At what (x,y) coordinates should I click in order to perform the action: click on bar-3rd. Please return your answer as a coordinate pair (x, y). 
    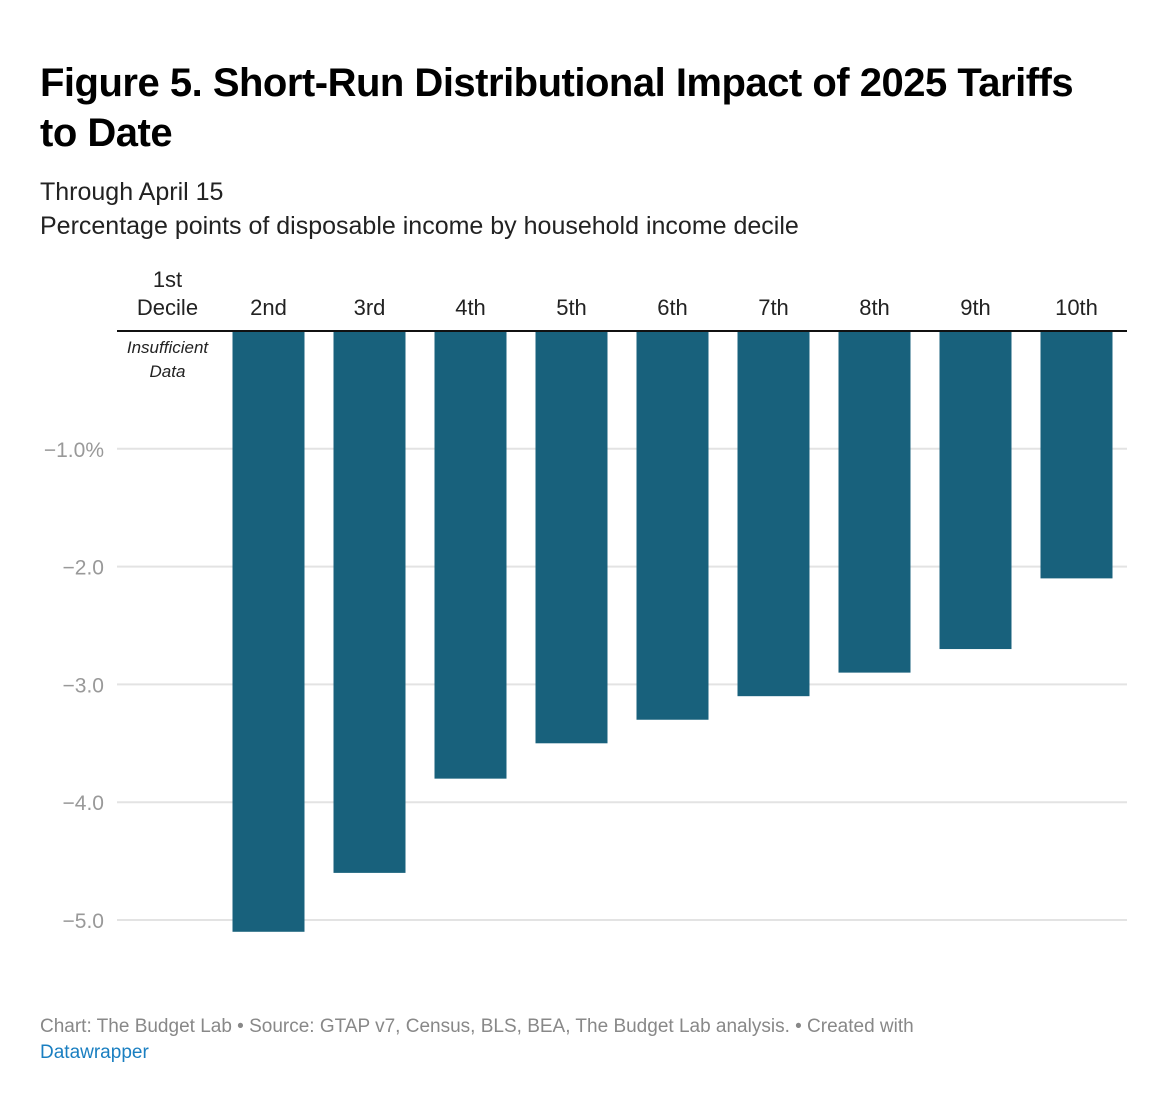
    Looking at the image, I should click on (369, 602).